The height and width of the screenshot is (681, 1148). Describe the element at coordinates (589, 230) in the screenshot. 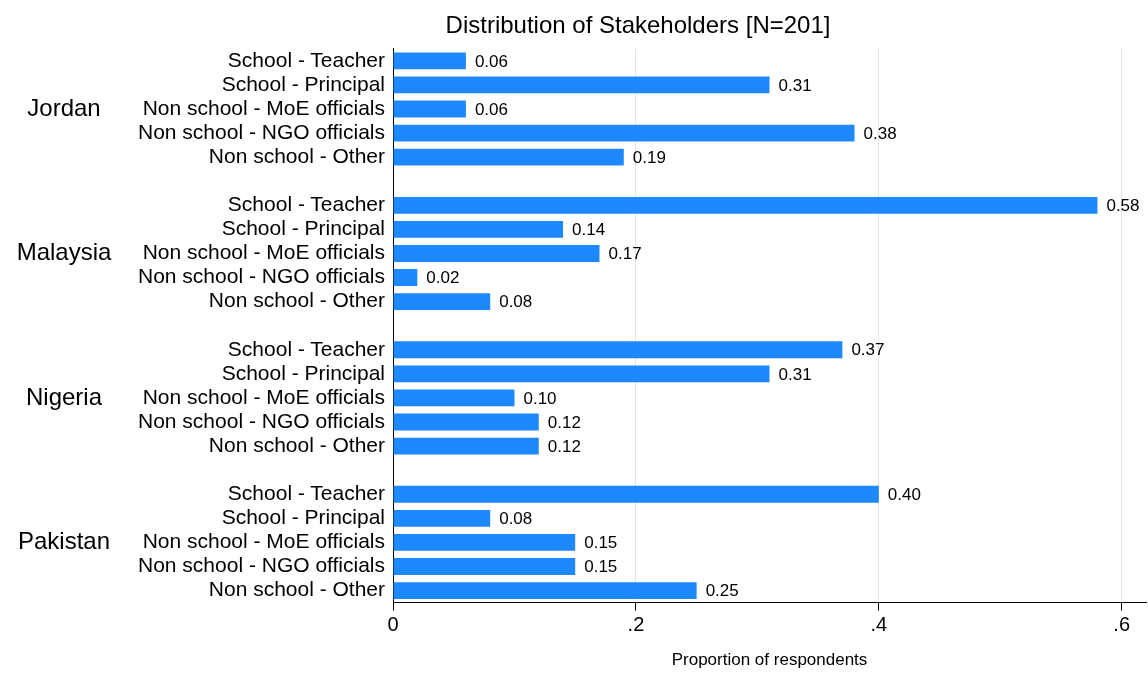

I see `data-label: 0.14` at that location.